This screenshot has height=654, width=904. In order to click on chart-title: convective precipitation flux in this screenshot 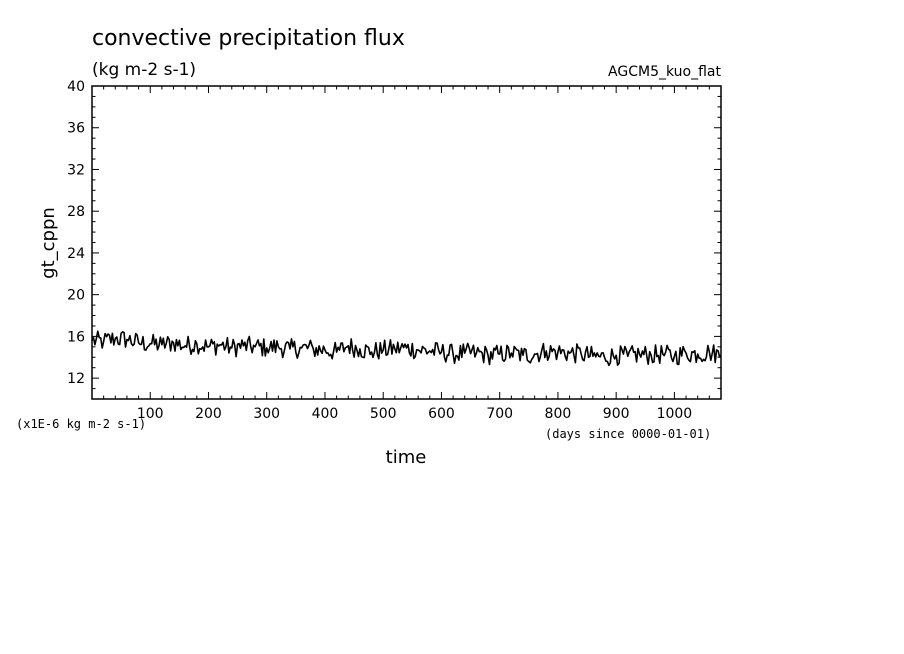, I will do `click(248, 38)`.